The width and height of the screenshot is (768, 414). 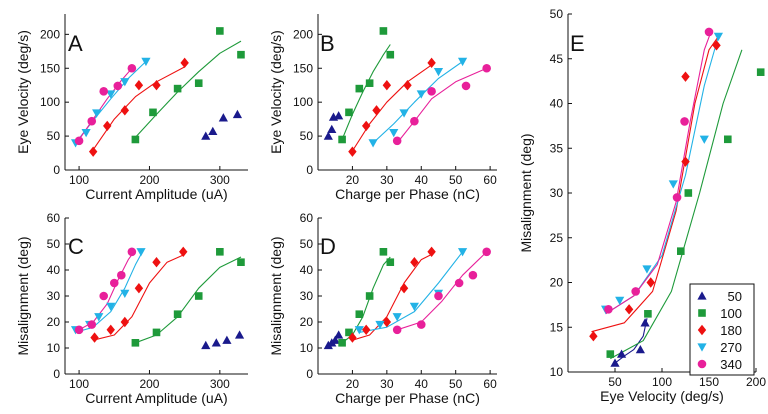 I want to click on panel-c-x-axis-label: Current Amplitude (uA), so click(x=156, y=398).